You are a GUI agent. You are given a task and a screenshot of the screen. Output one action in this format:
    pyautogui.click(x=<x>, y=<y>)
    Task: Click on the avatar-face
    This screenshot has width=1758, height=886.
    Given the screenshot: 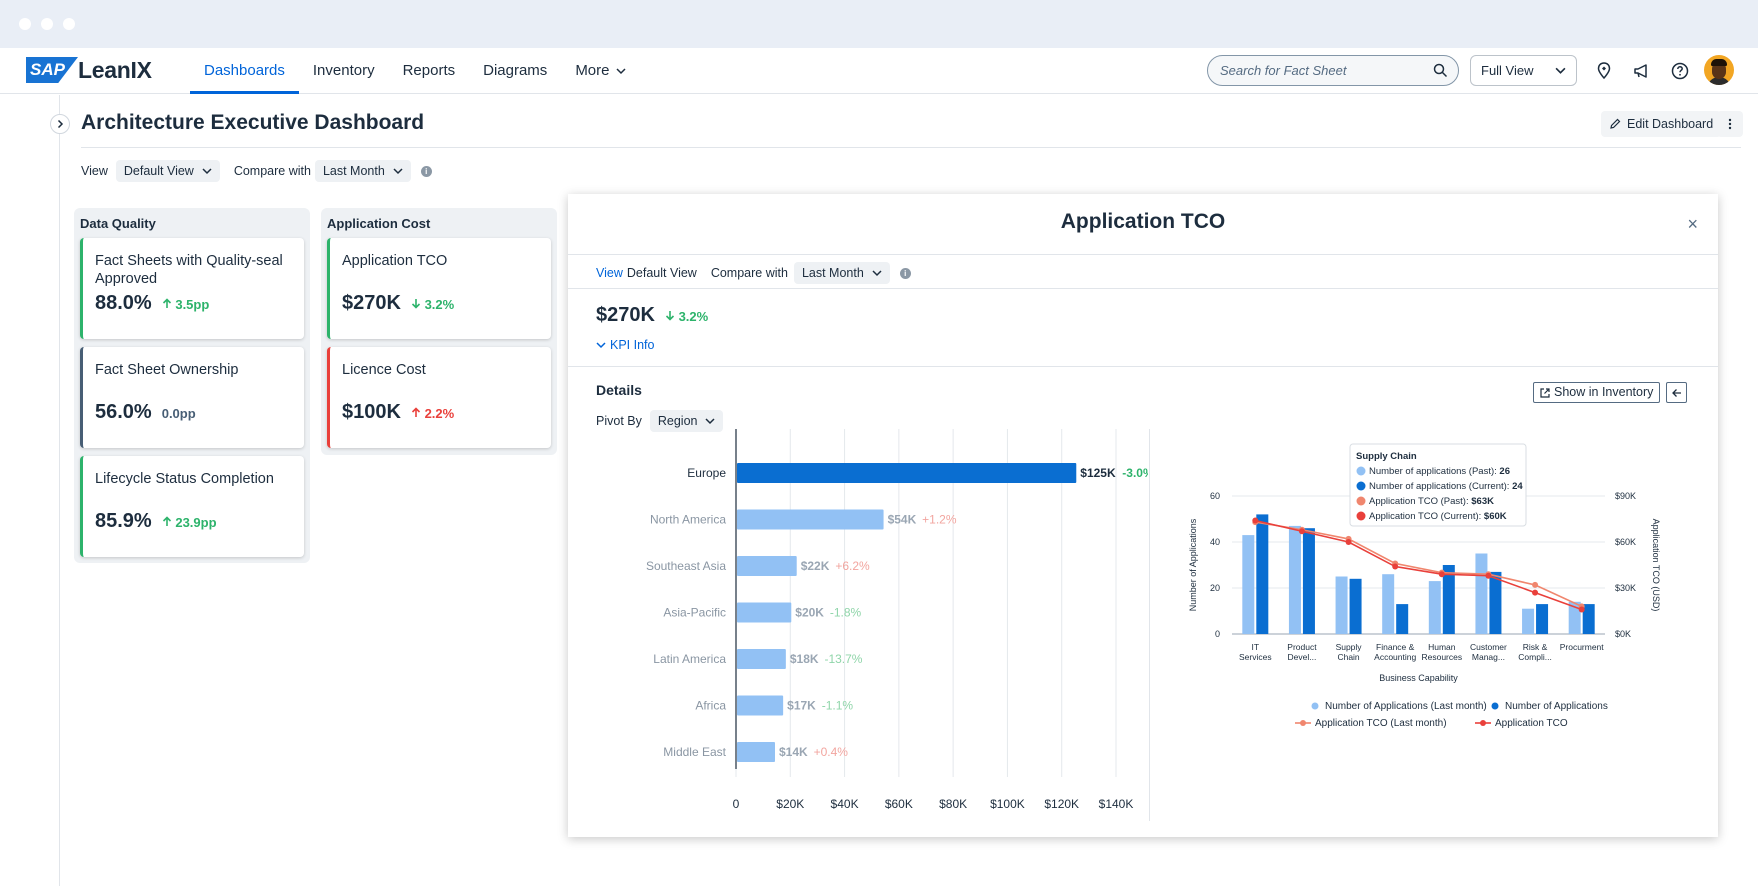 What is the action you would take?
    pyautogui.click(x=1719, y=70)
    